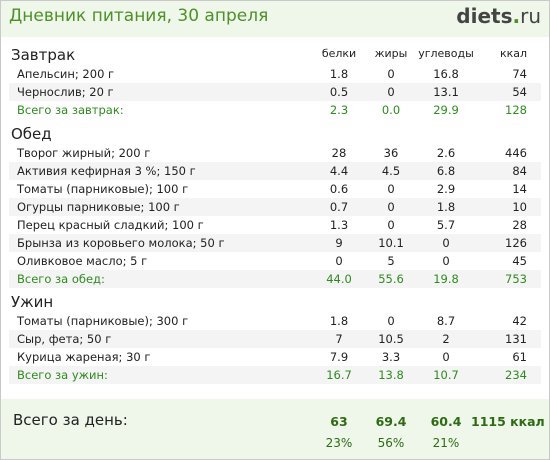 This screenshot has height=460, width=550. I want to click on protein-value: 0.5, so click(339, 92).